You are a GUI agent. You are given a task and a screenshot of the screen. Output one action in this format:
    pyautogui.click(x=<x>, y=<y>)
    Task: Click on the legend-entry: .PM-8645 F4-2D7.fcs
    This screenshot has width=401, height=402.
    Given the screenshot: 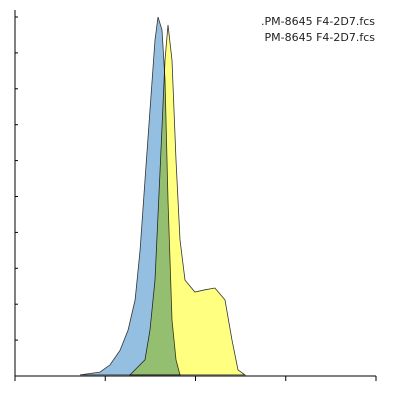 What is the action you would take?
    pyautogui.click(x=318, y=21)
    